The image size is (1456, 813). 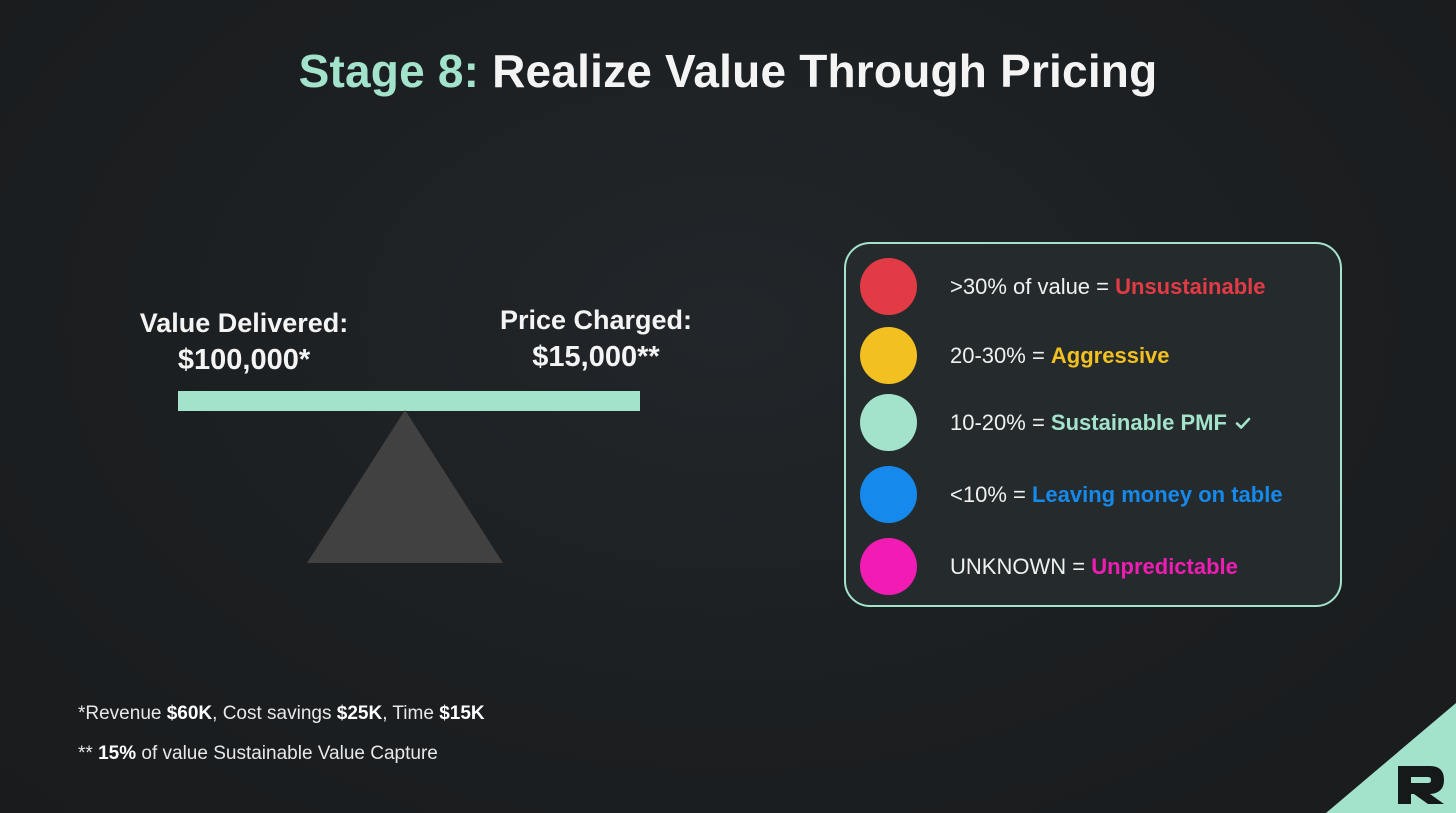 What do you see at coordinates (1157, 494) in the screenshot?
I see `legend-verdict: Leaving money on table` at bounding box center [1157, 494].